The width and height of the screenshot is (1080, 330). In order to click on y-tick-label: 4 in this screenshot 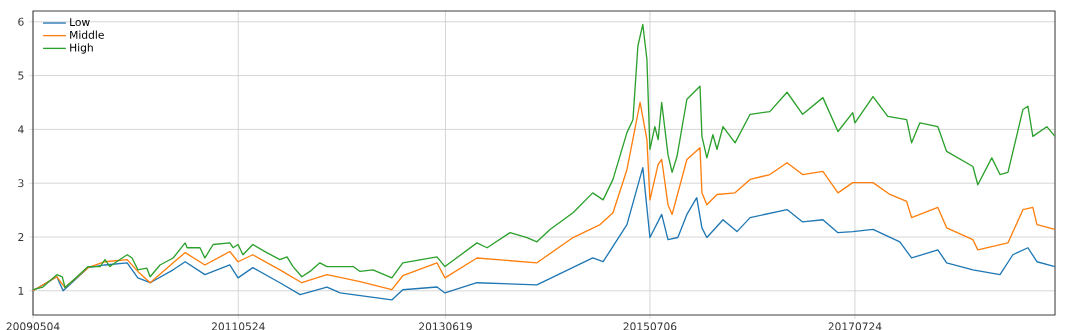, I will do `click(21, 129)`.